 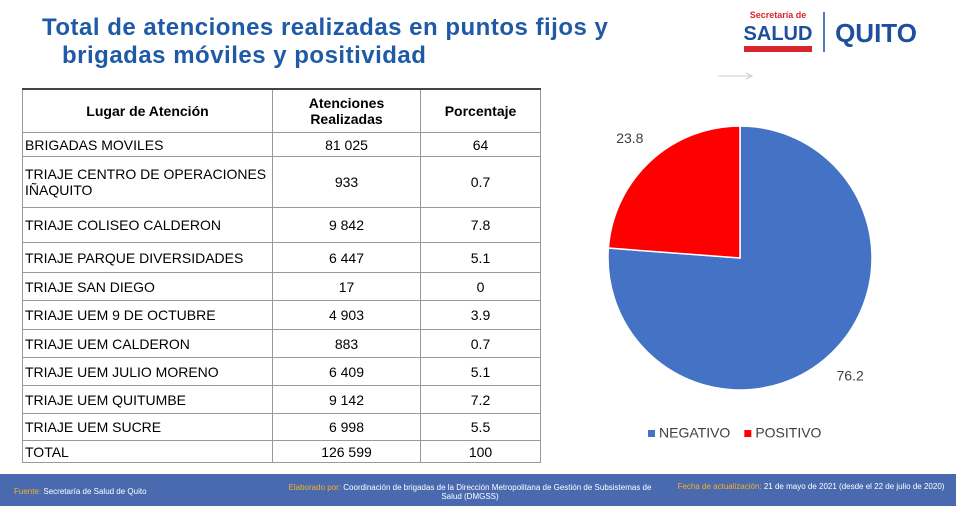 I want to click on footer-label: Fuente:, so click(x=28, y=491).